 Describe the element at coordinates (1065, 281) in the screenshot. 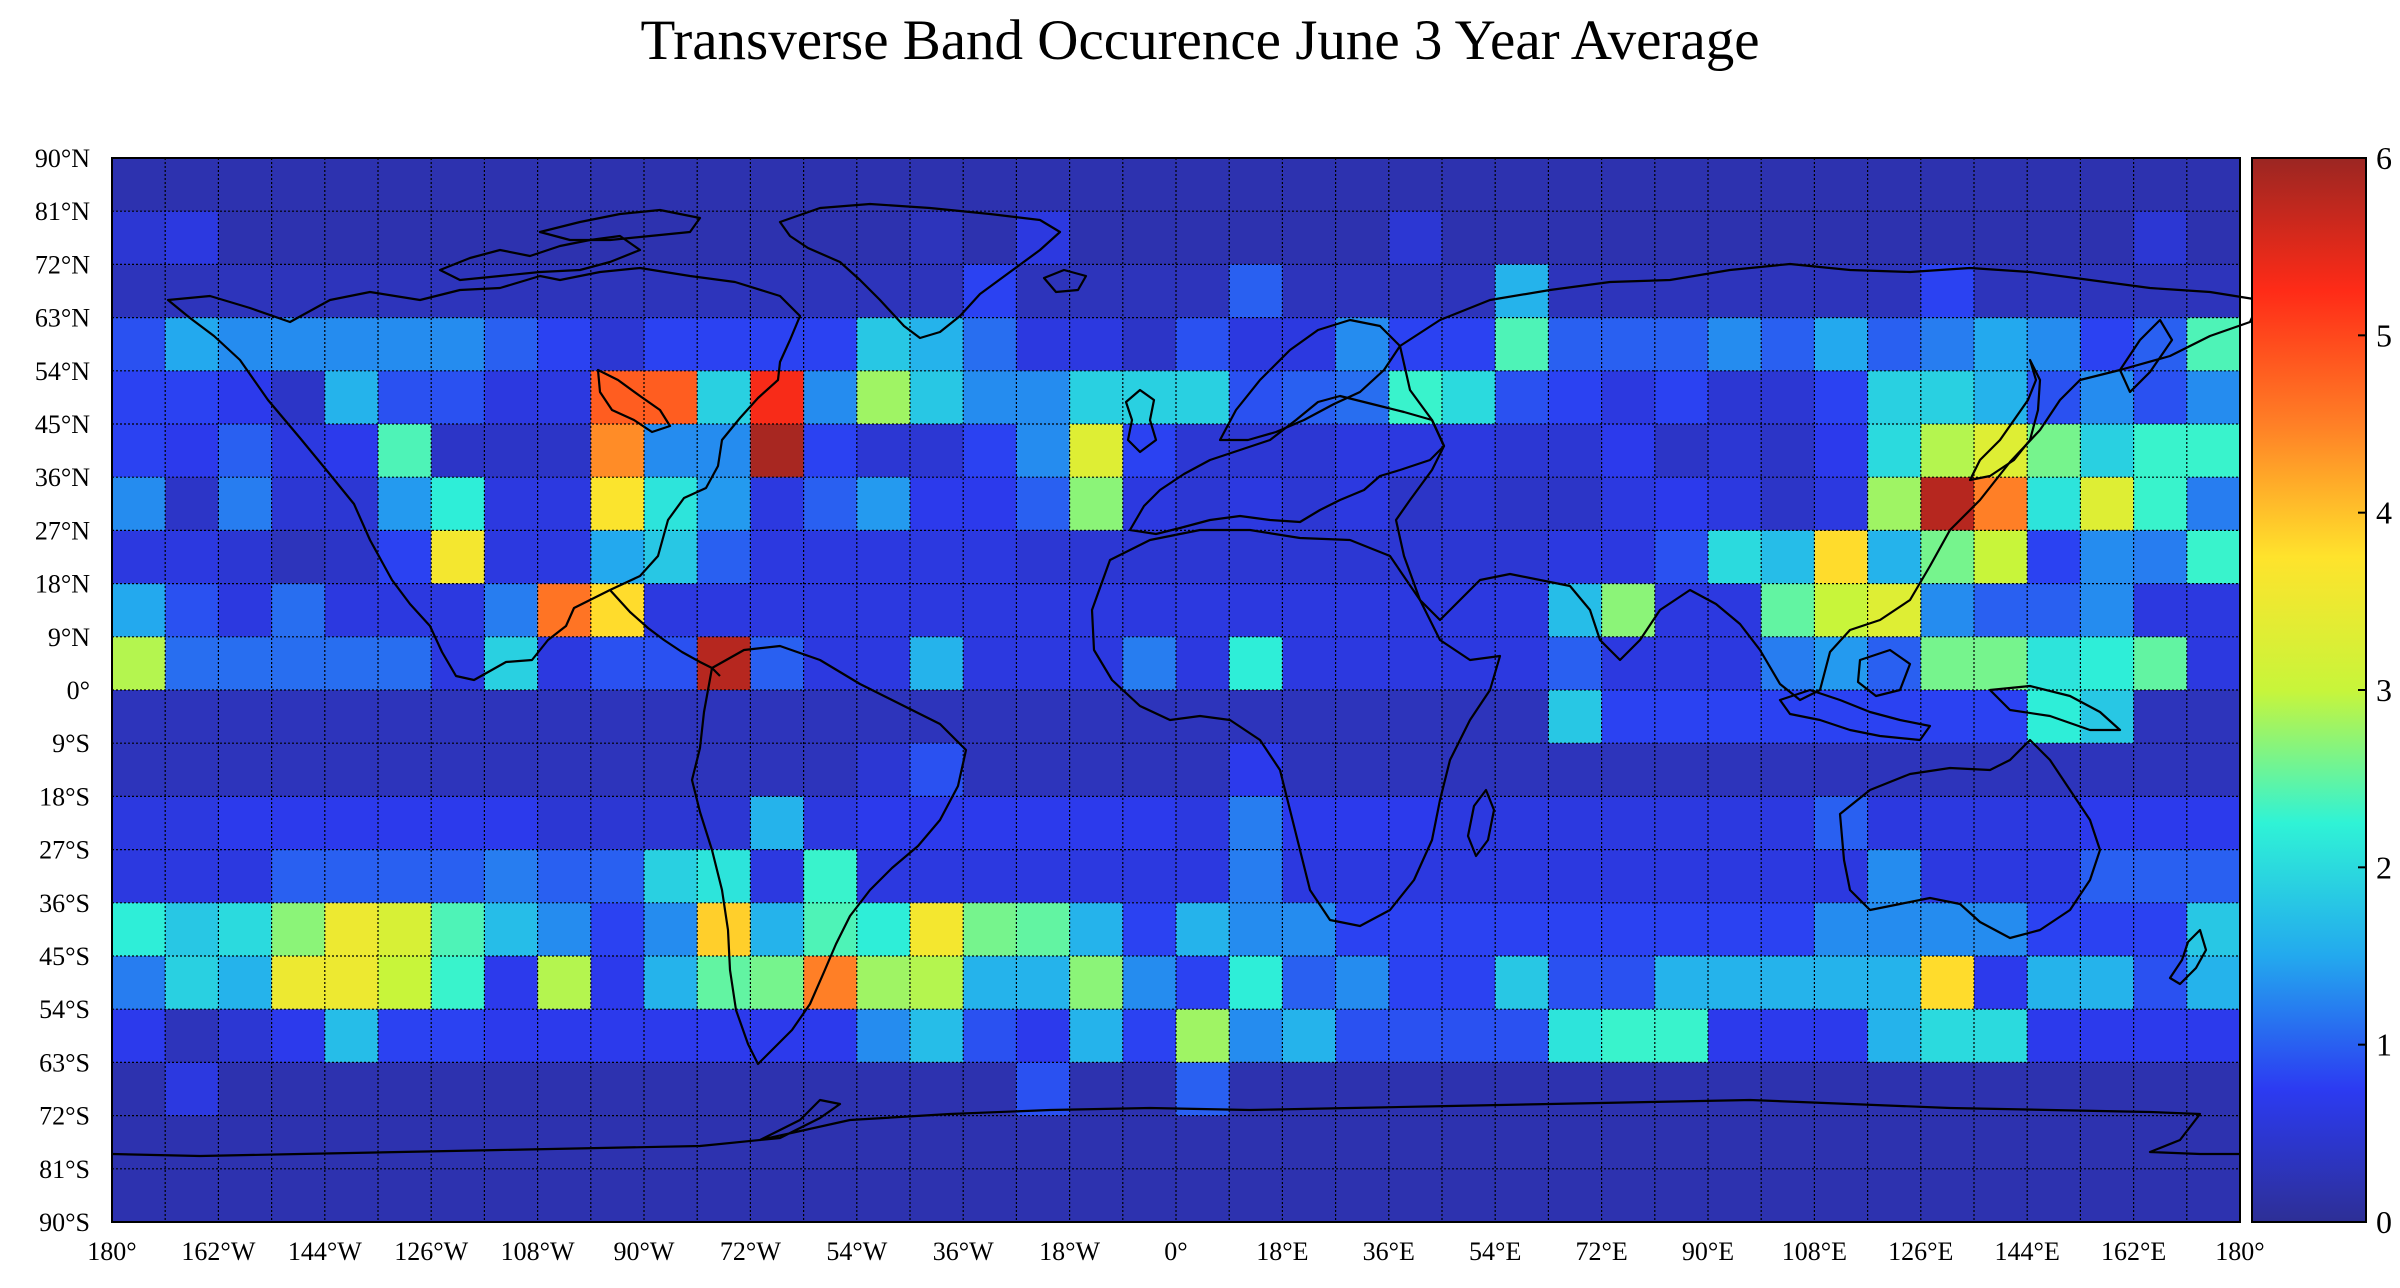

I see `coastline-iceland` at that location.